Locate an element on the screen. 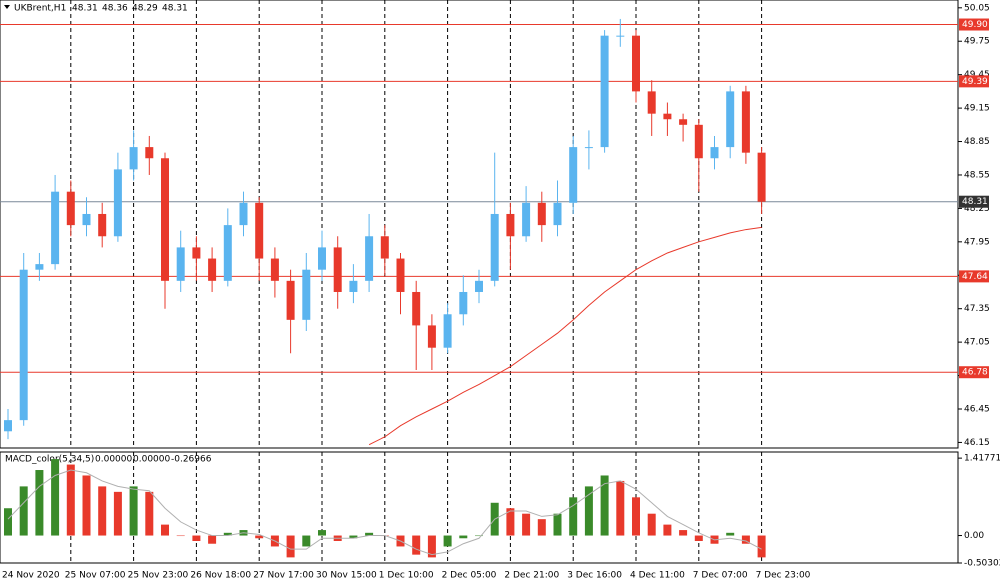  y-tick-label: 50.05 is located at coordinates (977, 8).